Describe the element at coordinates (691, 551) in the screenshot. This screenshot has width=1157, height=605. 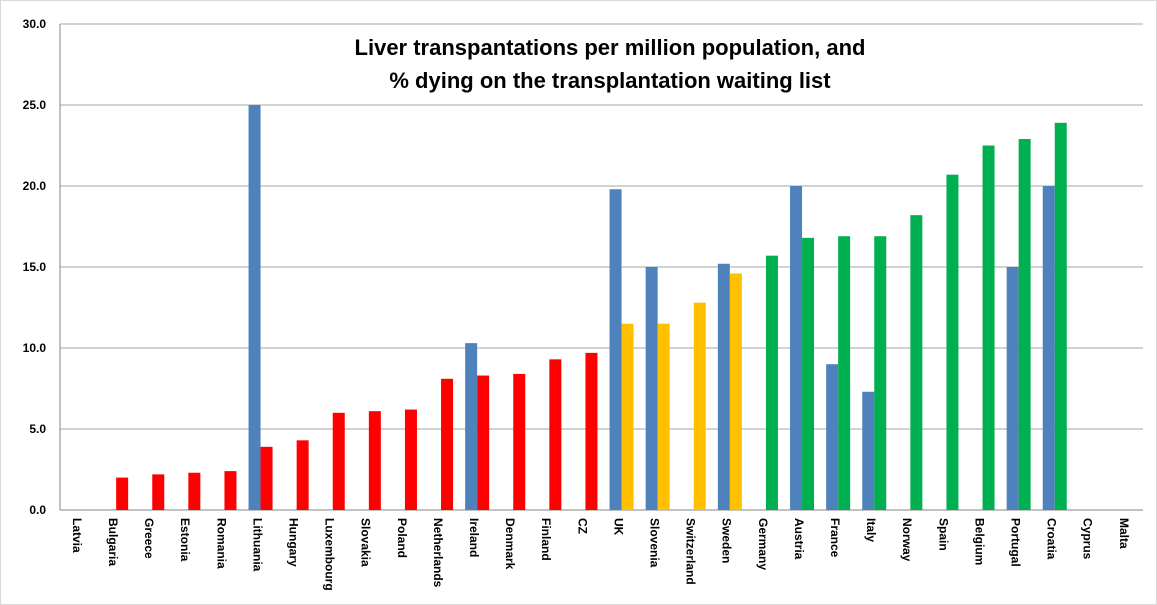
I see `x-tick-label: Switzerland` at that location.